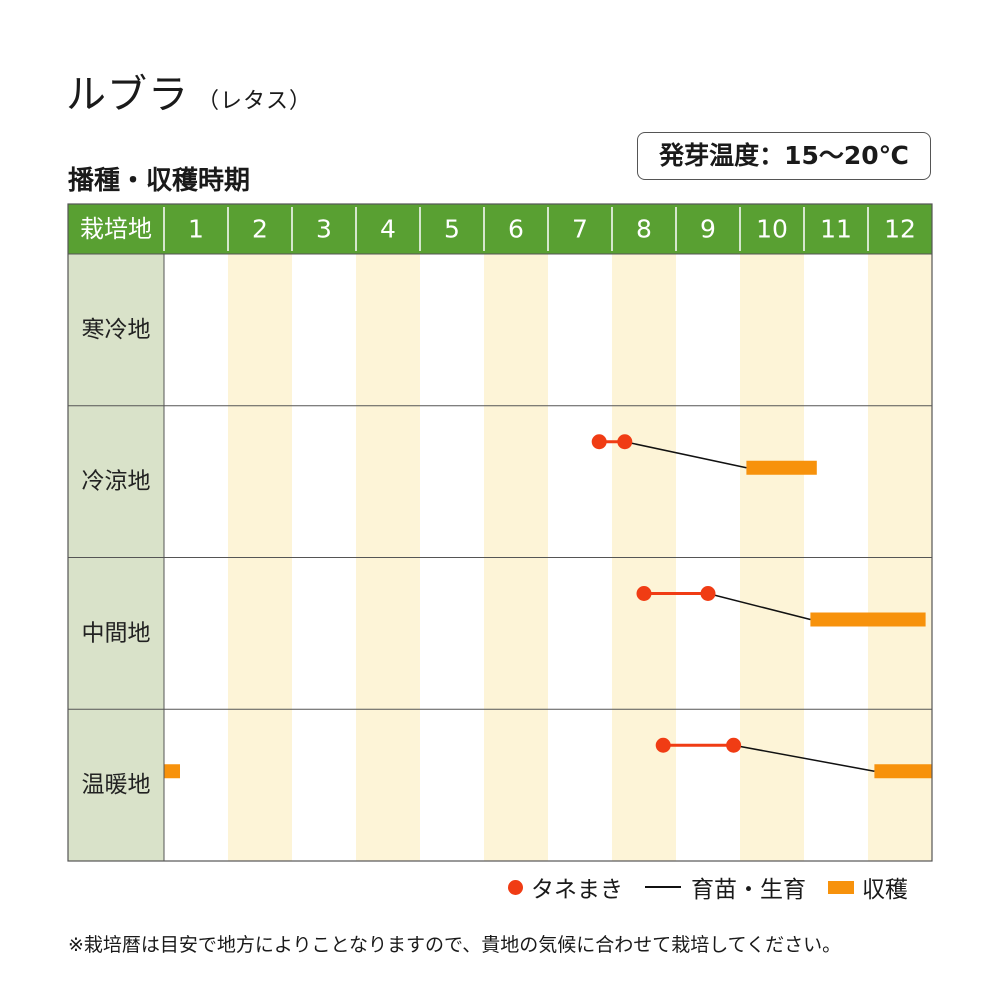 The height and width of the screenshot is (1000, 1000). What do you see at coordinates (116, 785) in the screenshot?
I see `row-label-4: 温暖地` at bounding box center [116, 785].